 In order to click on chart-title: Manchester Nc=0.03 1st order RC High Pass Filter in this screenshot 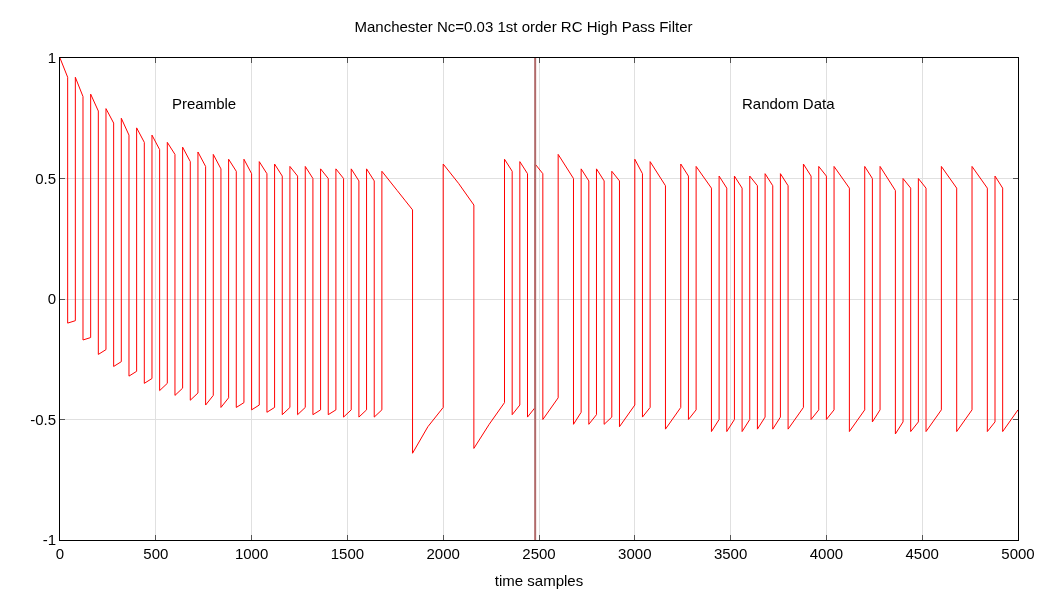, I will do `click(523, 27)`.